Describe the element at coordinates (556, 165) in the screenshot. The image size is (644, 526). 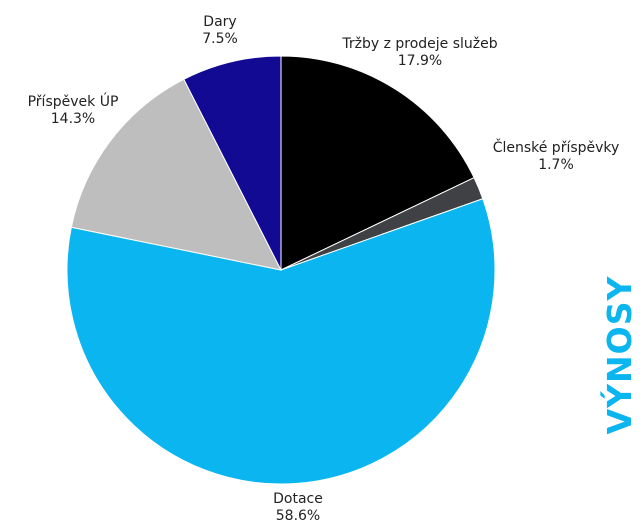
I see `label-clenske-value: 1.7%` at that location.